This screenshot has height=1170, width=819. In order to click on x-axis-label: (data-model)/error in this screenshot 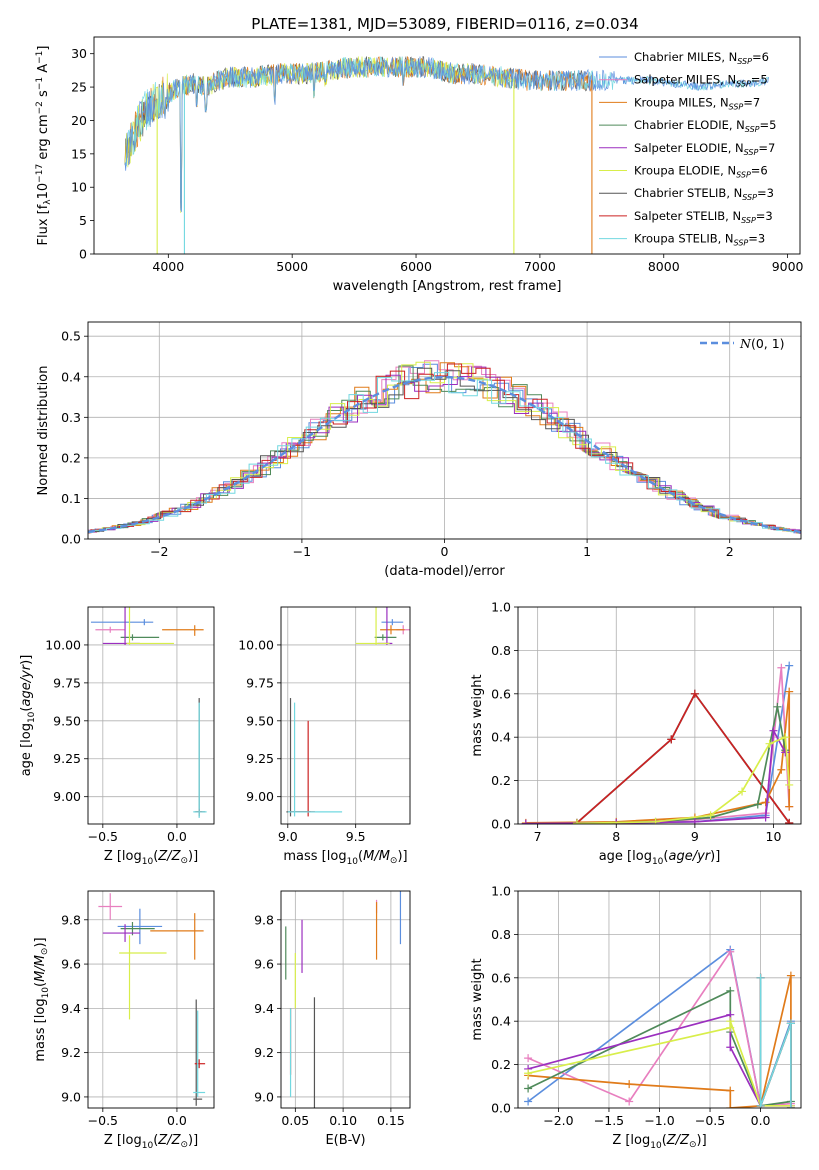, I will do `click(444, 571)`.